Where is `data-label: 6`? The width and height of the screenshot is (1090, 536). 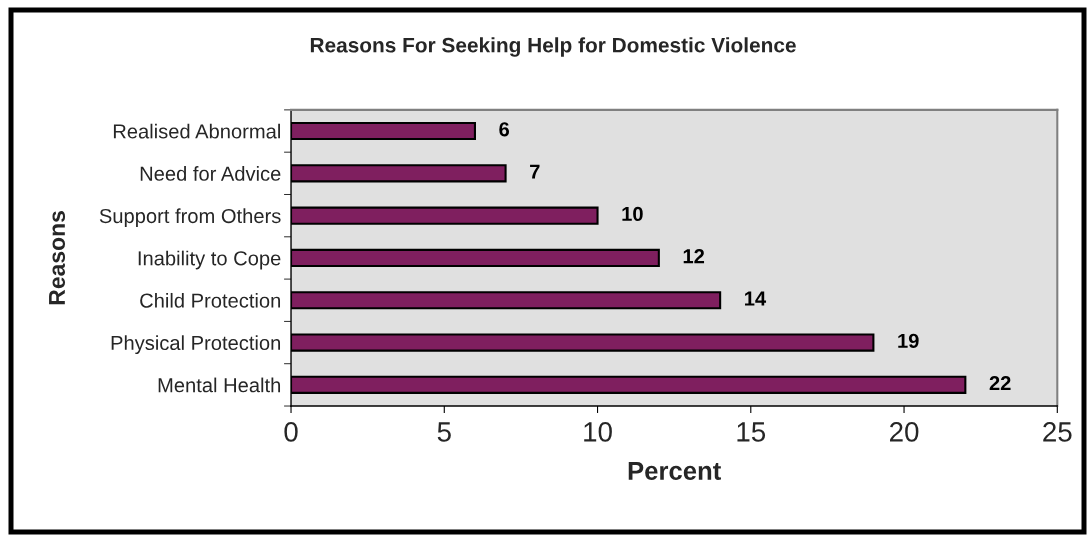
data-label: 6 is located at coordinates (504, 129).